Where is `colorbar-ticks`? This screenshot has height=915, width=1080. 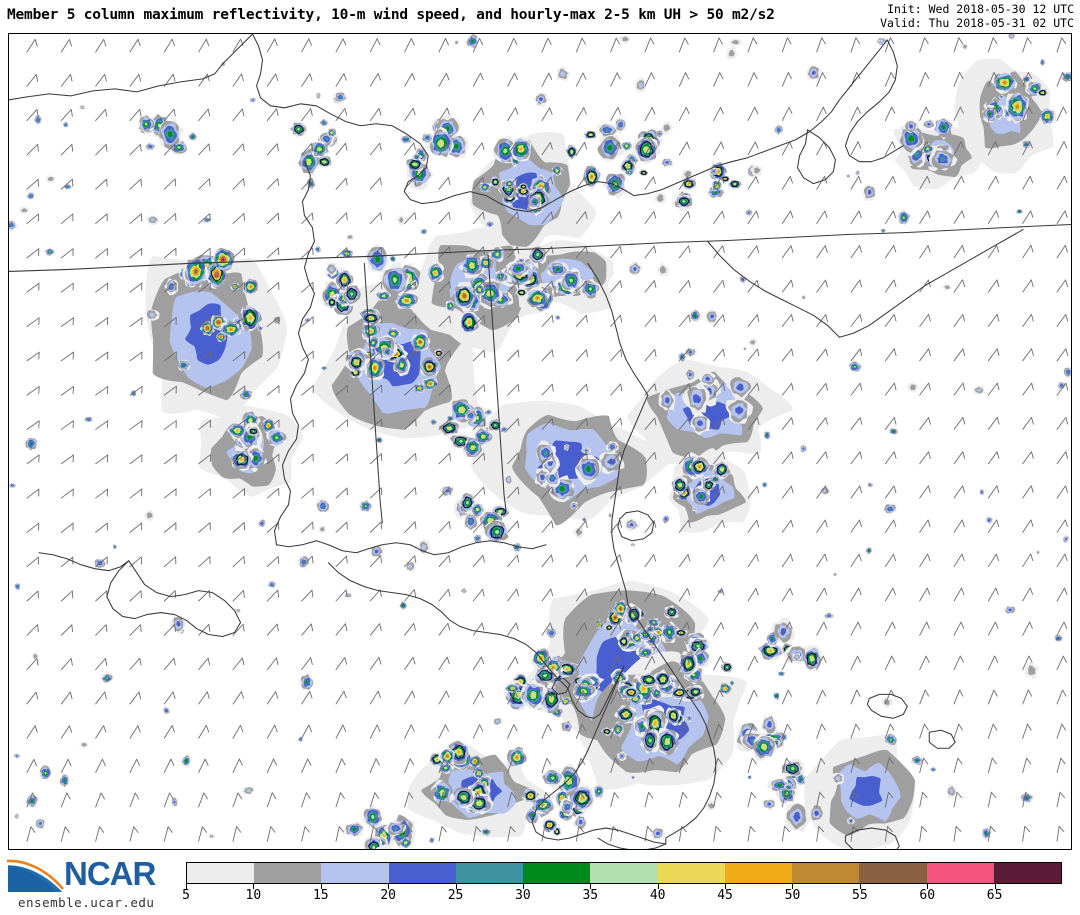
colorbar-ticks is located at coordinates (624, 889).